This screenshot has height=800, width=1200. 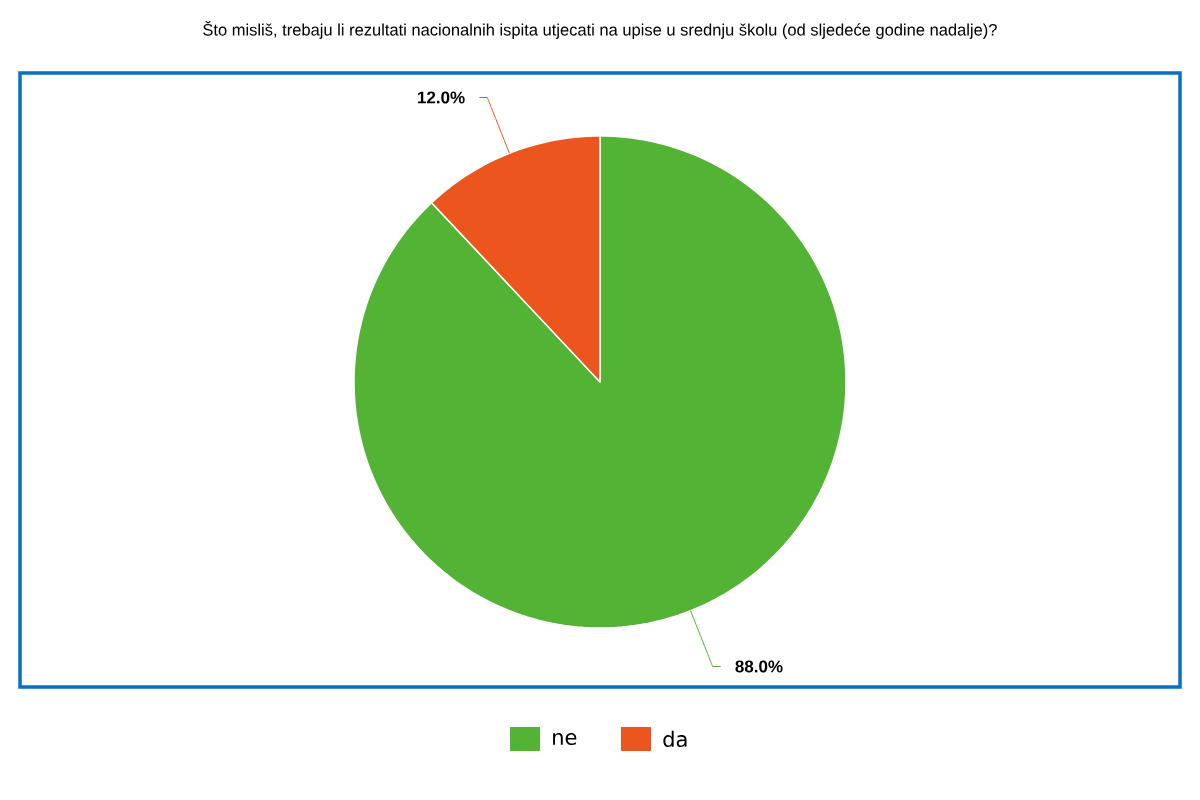 I want to click on legend-label: da, so click(x=675, y=739).